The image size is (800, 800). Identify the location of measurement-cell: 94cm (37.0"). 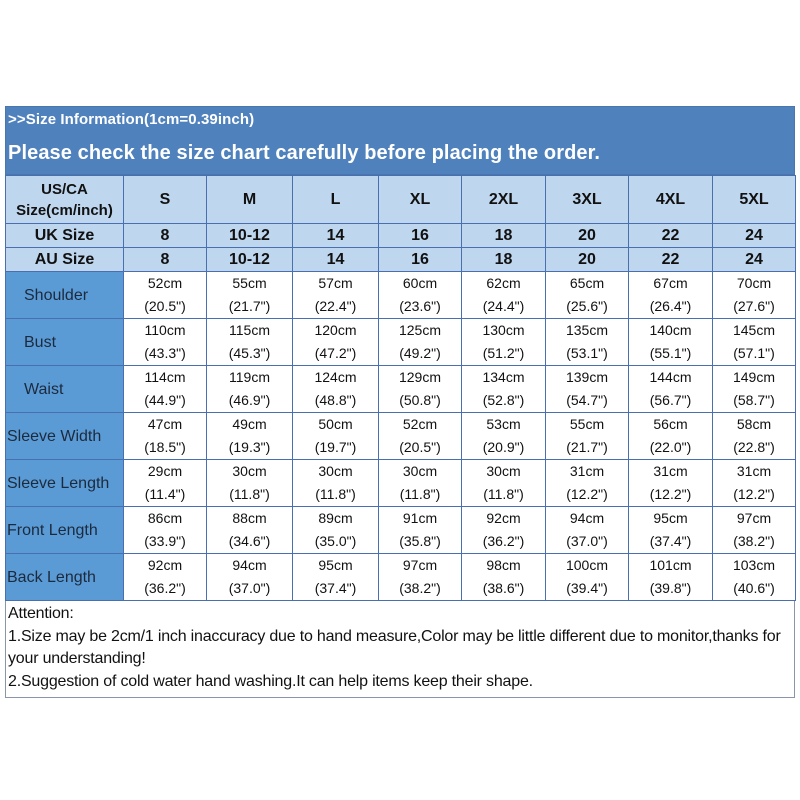
(249, 577).